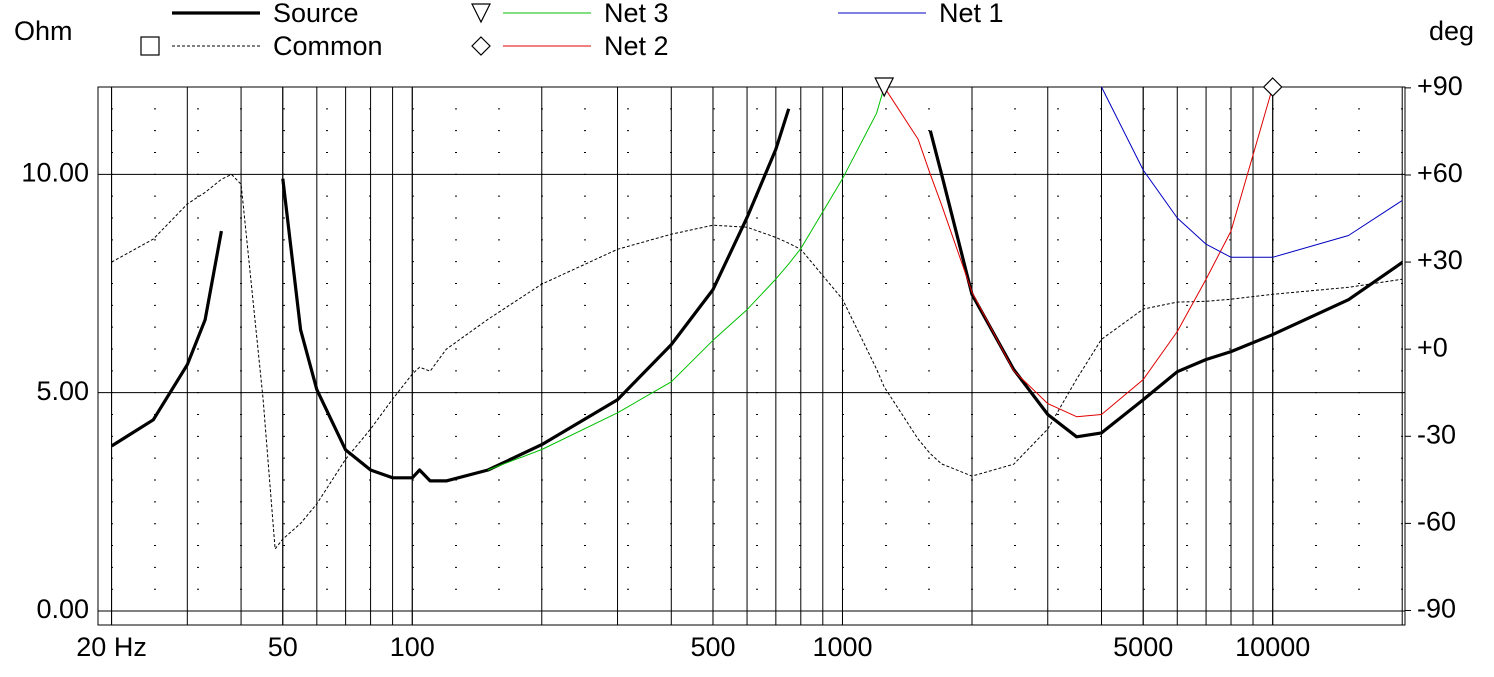  What do you see at coordinates (412, 647) in the screenshot?
I see `x-tick-label: 100` at bounding box center [412, 647].